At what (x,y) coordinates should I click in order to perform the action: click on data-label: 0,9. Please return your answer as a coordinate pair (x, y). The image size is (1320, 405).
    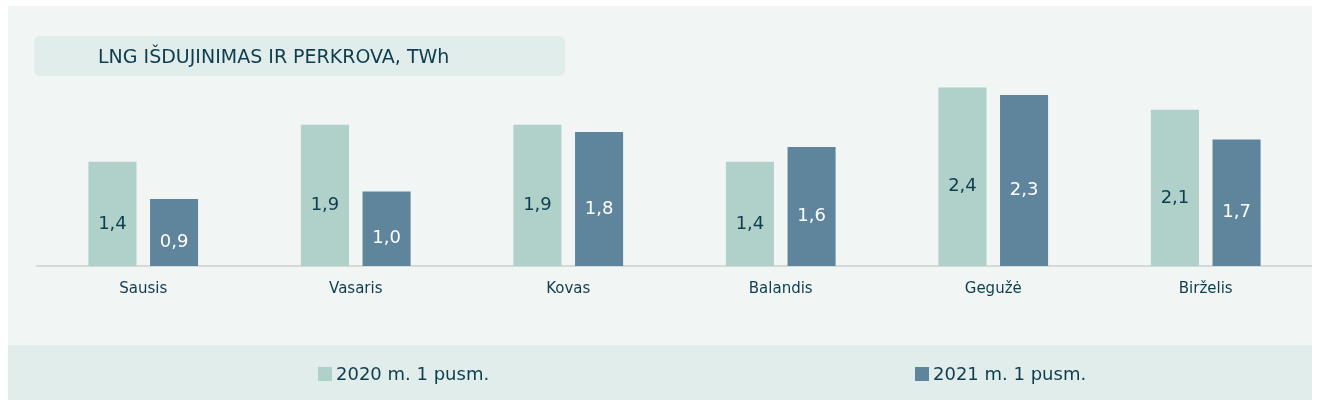
    Looking at the image, I should click on (174, 241).